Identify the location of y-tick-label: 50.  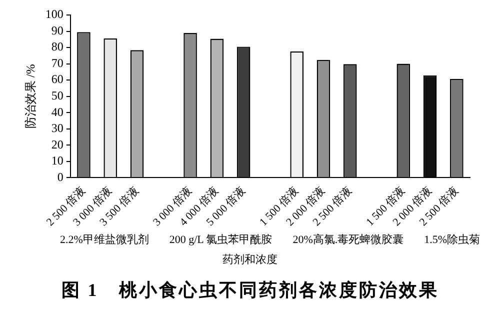
(57, 95).